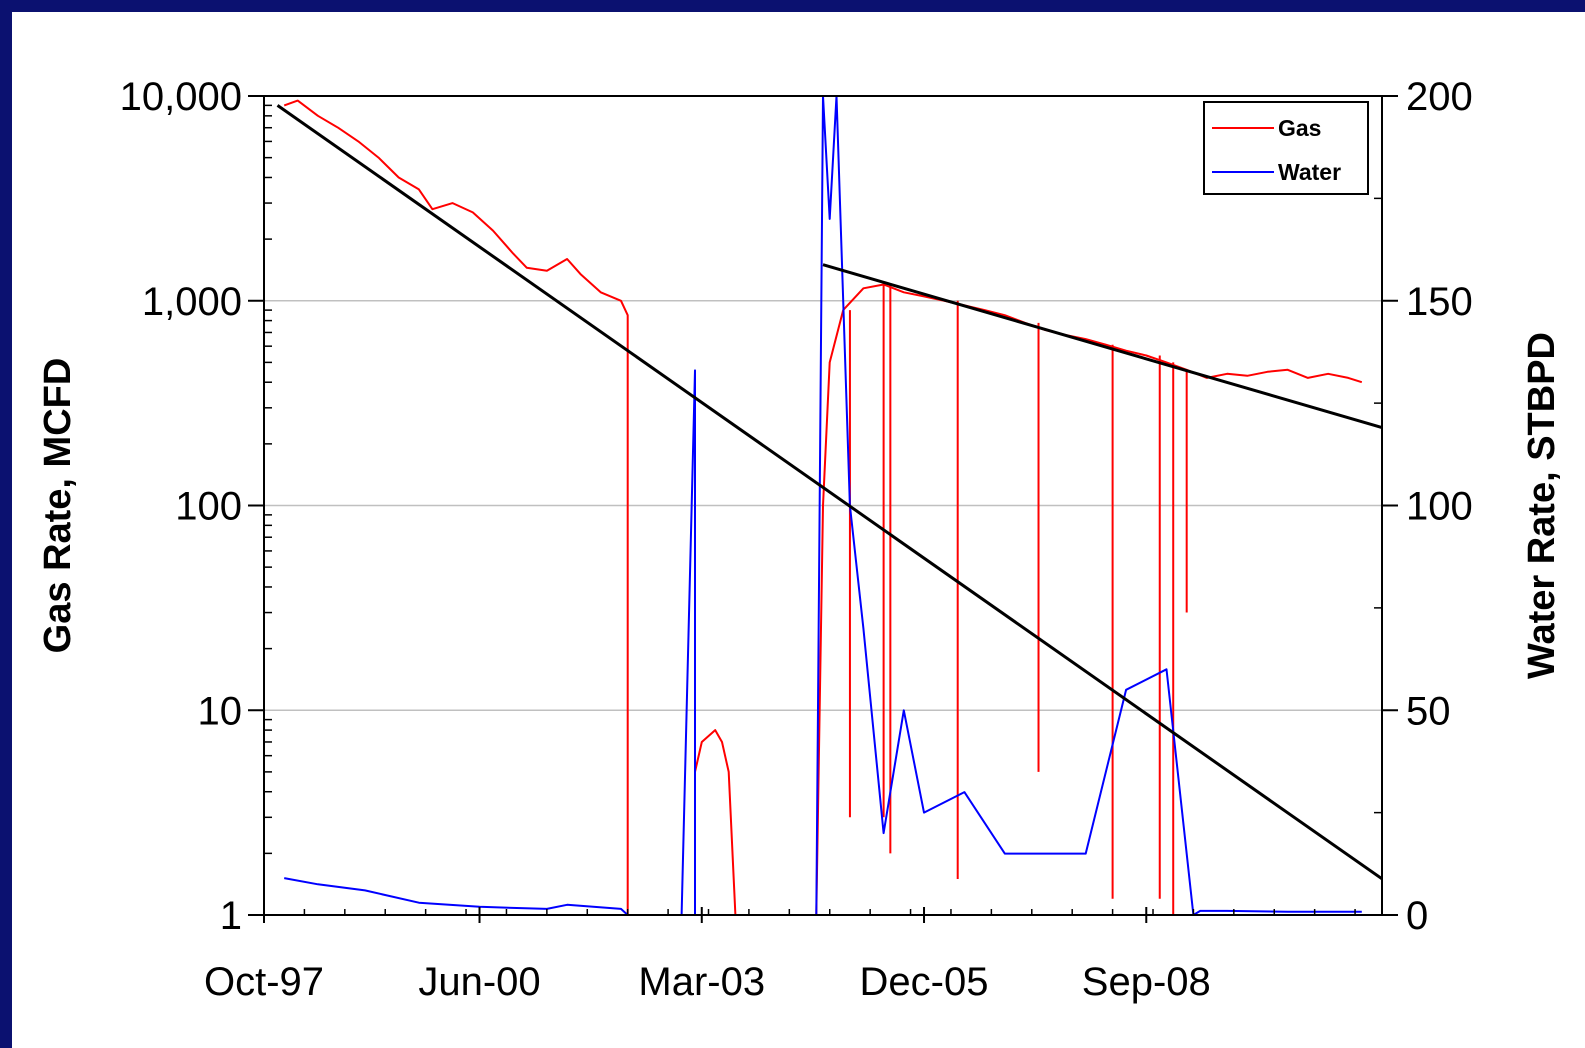 The image size is (1585, 1048). What do you see at coordinates (192, 302) in the screenshot?
I see `y-left-tick-label: 1,000` at bounding box center [192, 302].